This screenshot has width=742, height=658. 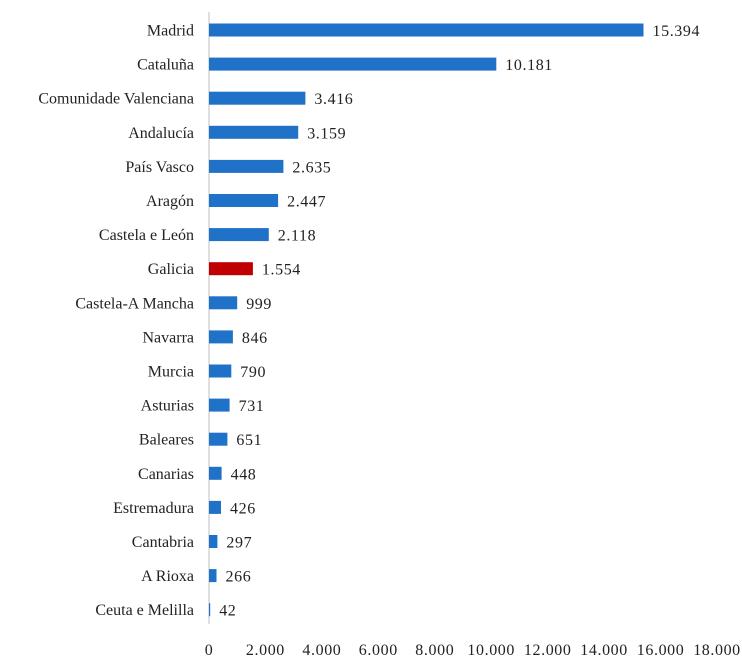 What do you see at coordinates (661, 650) in the screenshot?
I see `x-tick-label: 16.000` at bounding box center [661, 650].